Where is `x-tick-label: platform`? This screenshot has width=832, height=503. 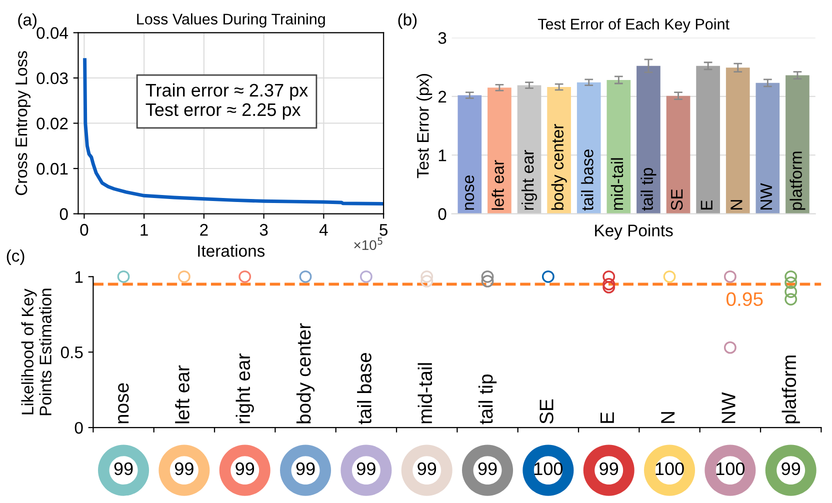 x-tick-label: platform is located at coordinates (798, 181).